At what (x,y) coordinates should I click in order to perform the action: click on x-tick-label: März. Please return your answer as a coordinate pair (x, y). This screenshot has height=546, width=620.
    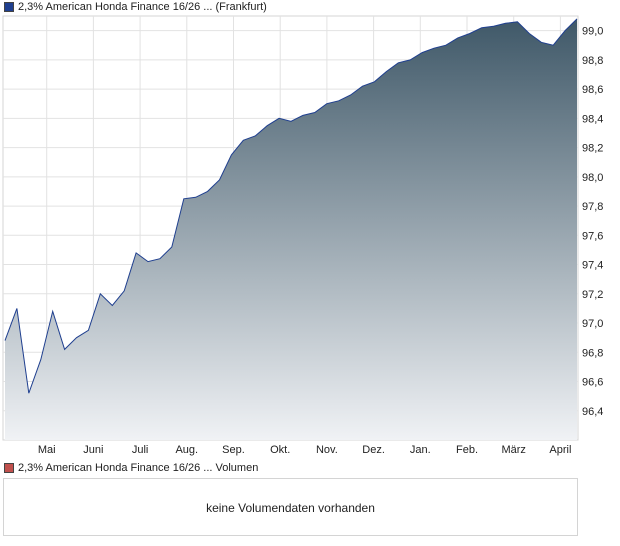
    Looking at the image, I should click on (513, 450).